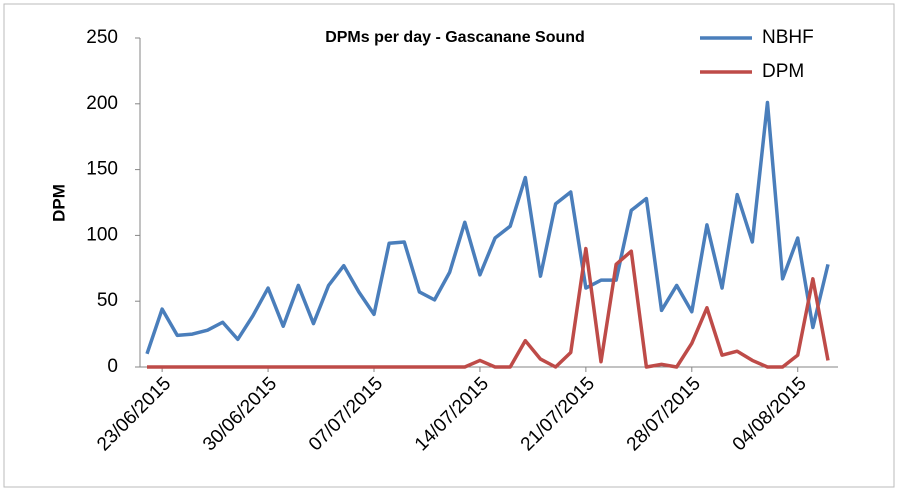  I want to click on legend-label: DPM, so click(783, 71).